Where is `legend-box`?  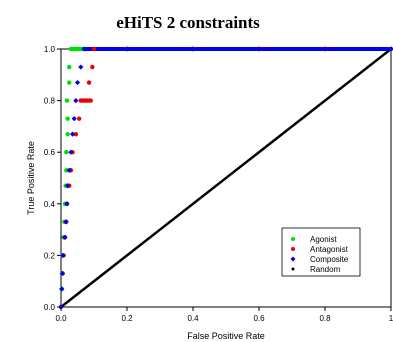 legend-box is located at coordinates (321, 252).